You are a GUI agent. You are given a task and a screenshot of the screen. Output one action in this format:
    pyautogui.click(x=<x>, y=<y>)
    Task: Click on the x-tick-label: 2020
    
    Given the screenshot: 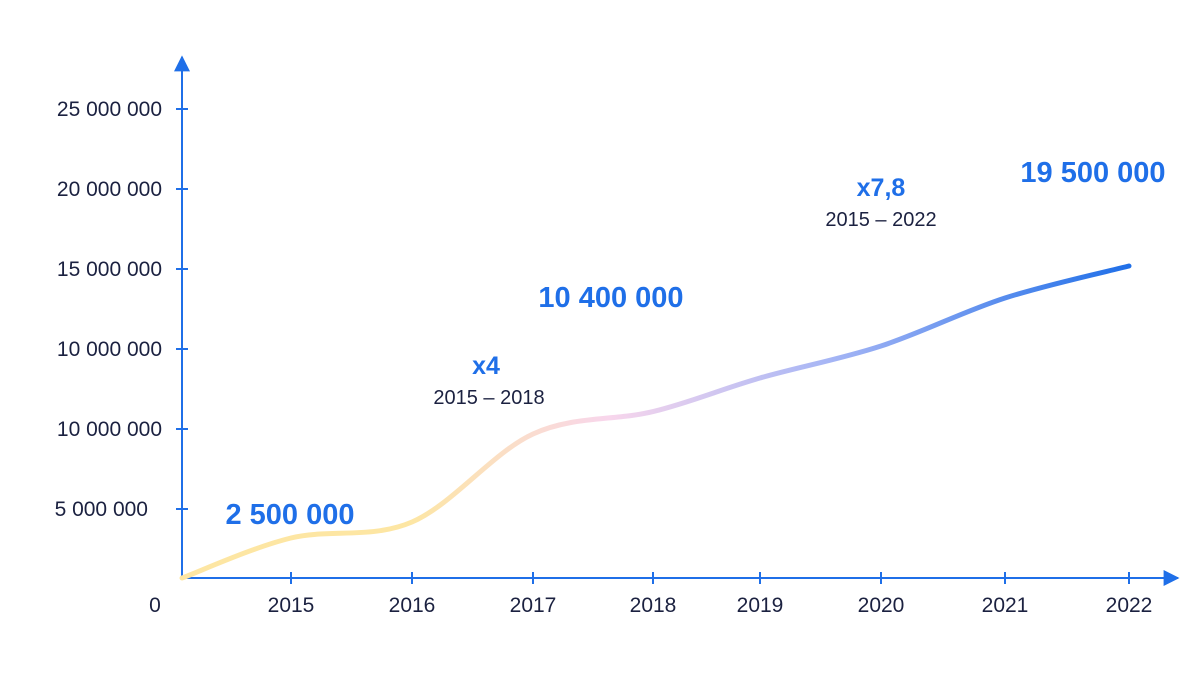 What is the action you would take?
    pyautogui.click(x=881, y=605)
    